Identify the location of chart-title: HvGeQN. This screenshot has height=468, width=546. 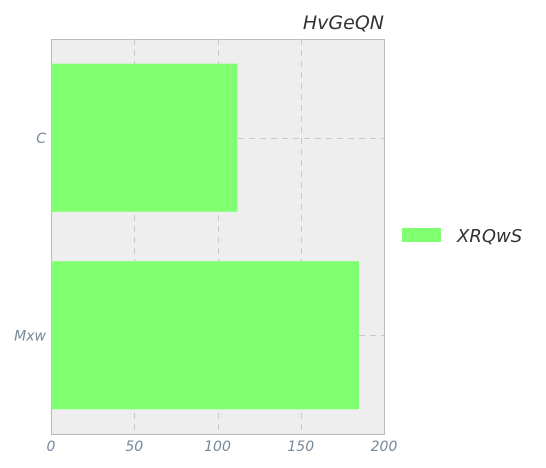
(343, 23).